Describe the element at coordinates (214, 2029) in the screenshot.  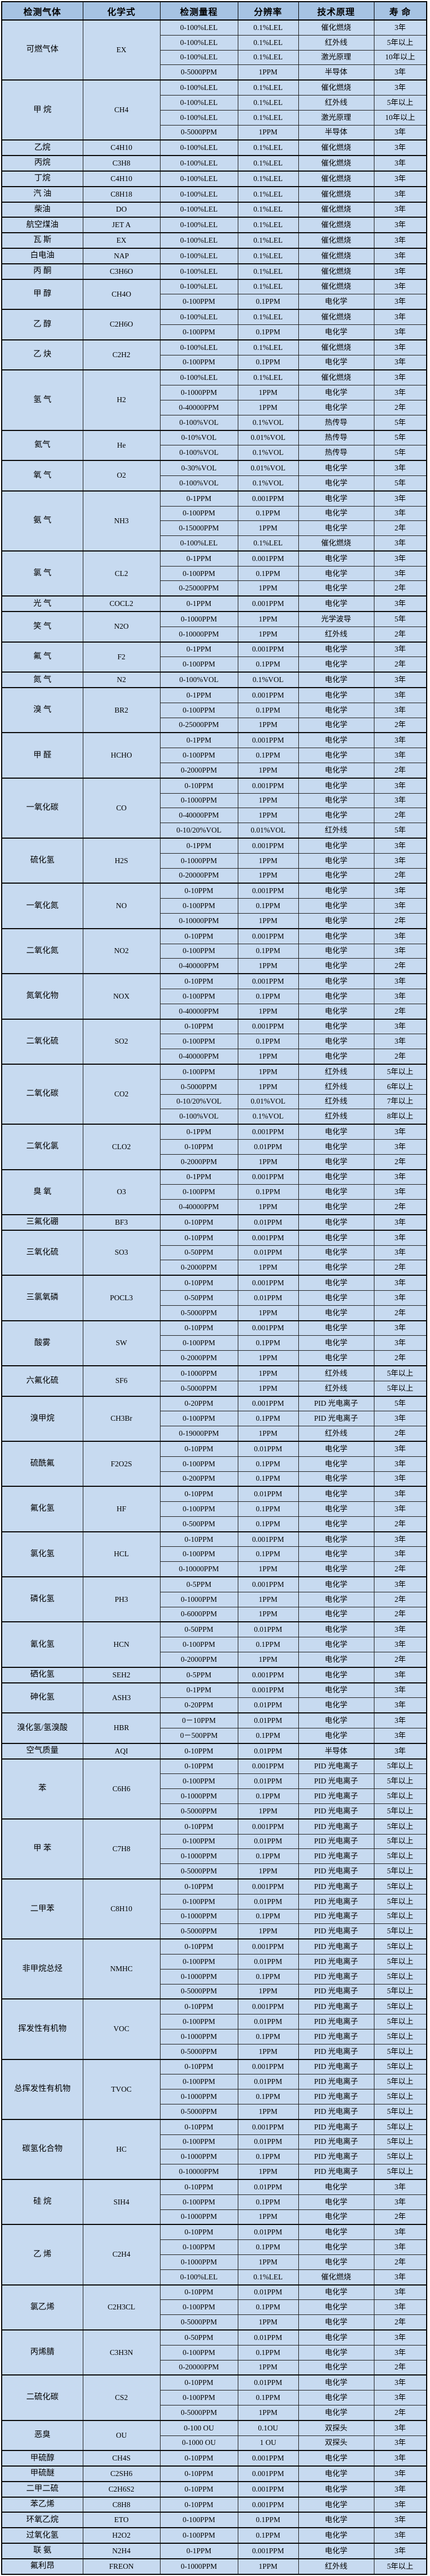
I see `table-row: 挥发性有机物 VOC 0-10PPM 0.001PPM PID 光电离子 5年以上` at that location.